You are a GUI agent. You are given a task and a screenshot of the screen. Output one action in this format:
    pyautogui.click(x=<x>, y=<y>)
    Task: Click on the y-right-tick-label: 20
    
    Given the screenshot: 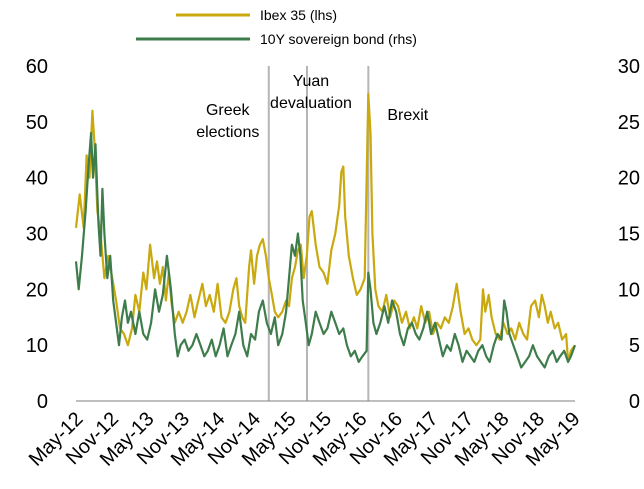 What is the action you would take?
    pyautogui.click(x=629, y=179)
    